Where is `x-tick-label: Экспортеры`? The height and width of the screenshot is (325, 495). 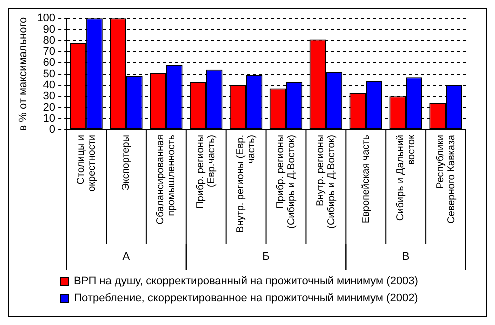
x-tick-label: Экспортеры is located at coordinates (126, 163).